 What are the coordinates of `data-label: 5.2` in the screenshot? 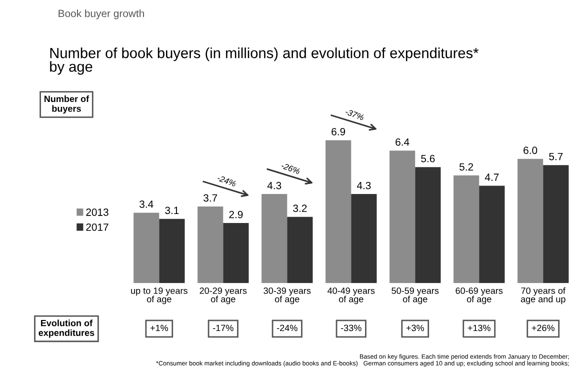 It's located at (467, 167).